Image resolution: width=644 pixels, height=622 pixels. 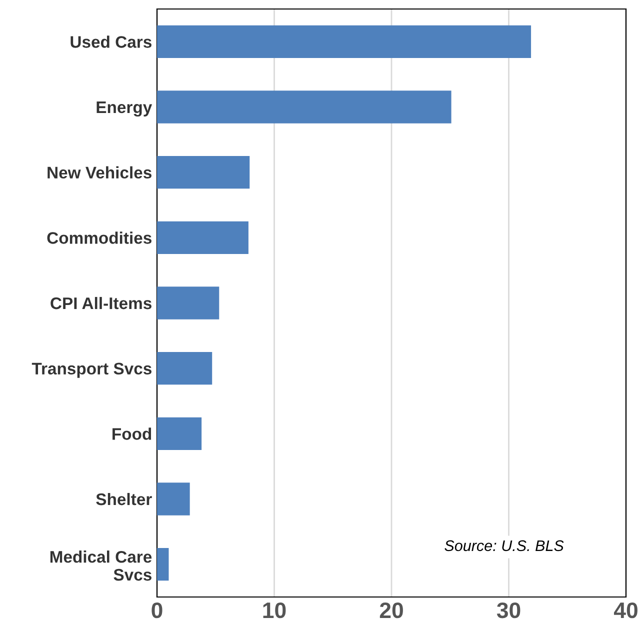 I want to click on y-tick-label: Food, so click(x=132, y=434).